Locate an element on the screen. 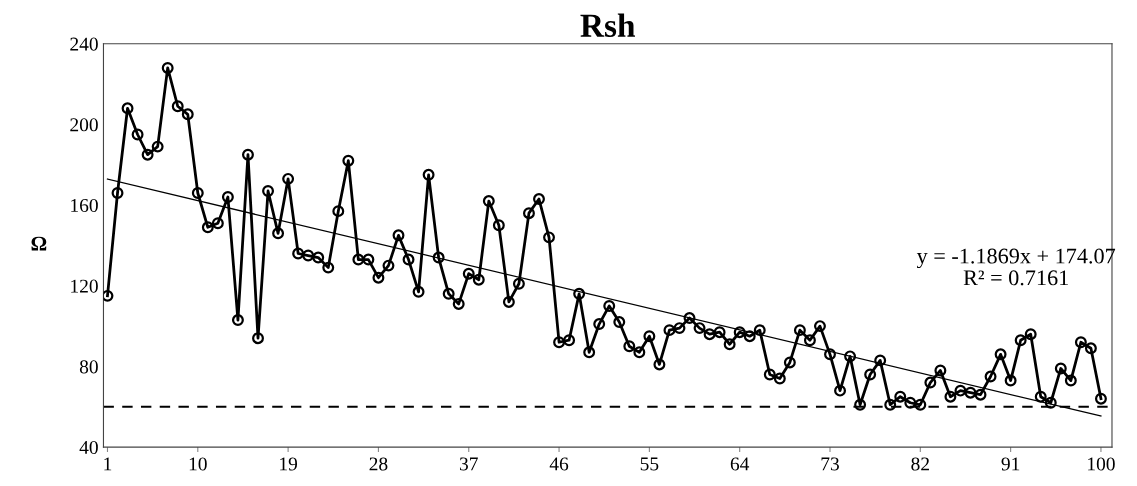  x-tick-label: 100 is located at coordinates (1101, 464).